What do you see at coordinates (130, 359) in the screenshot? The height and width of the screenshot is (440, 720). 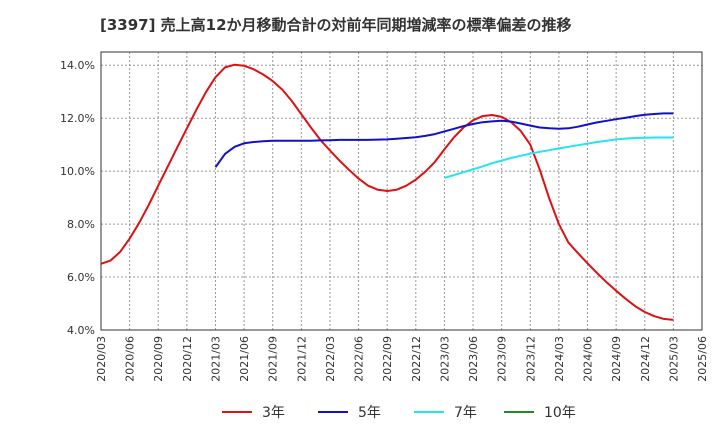 I see `x-tick-label: 2020/06` at bounding box center [130, 359].